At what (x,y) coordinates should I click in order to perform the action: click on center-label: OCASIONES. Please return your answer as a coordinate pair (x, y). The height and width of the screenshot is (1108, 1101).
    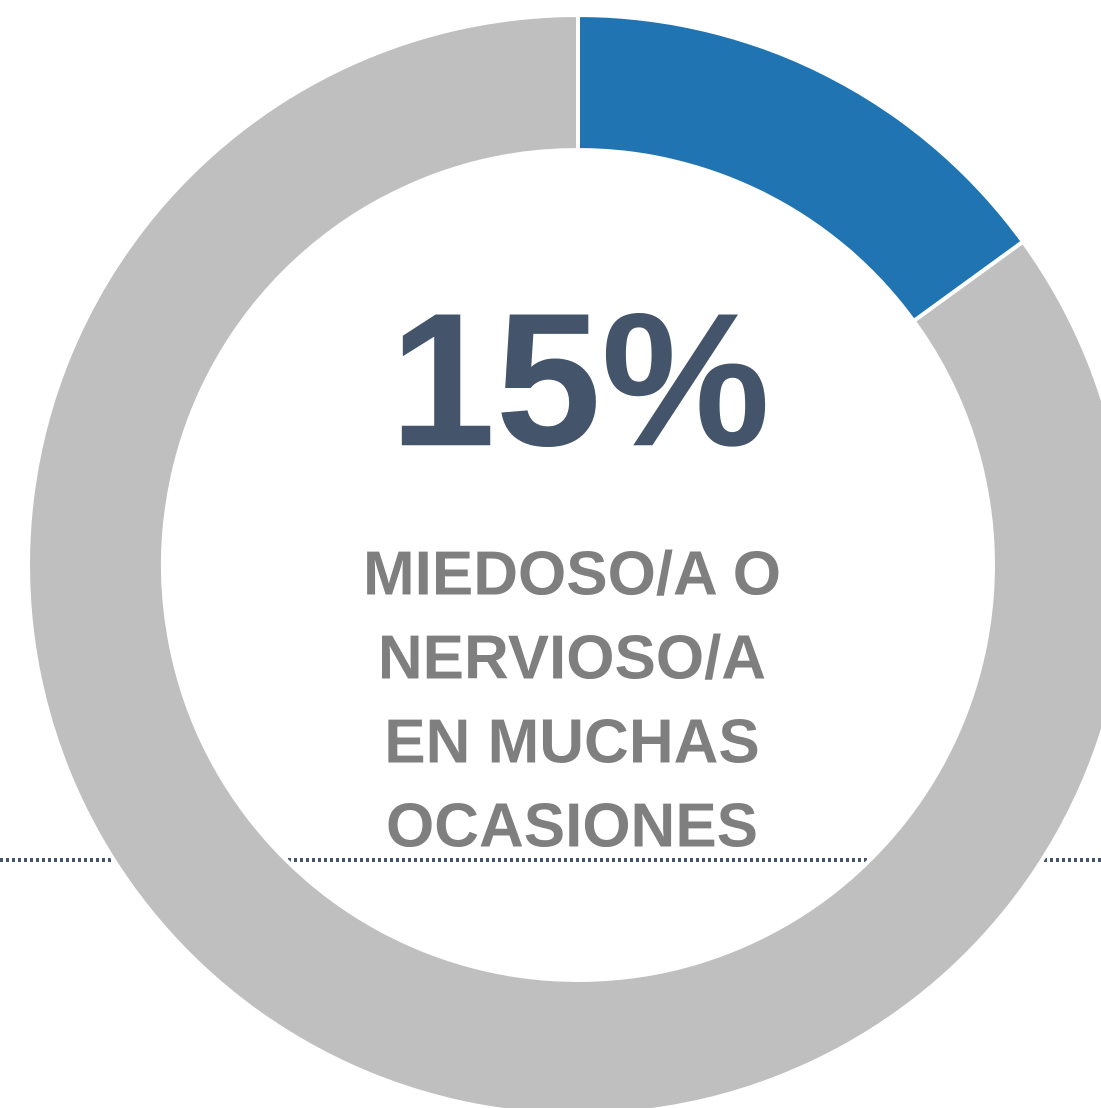
    Looking at the image, I should click on (572, 825).